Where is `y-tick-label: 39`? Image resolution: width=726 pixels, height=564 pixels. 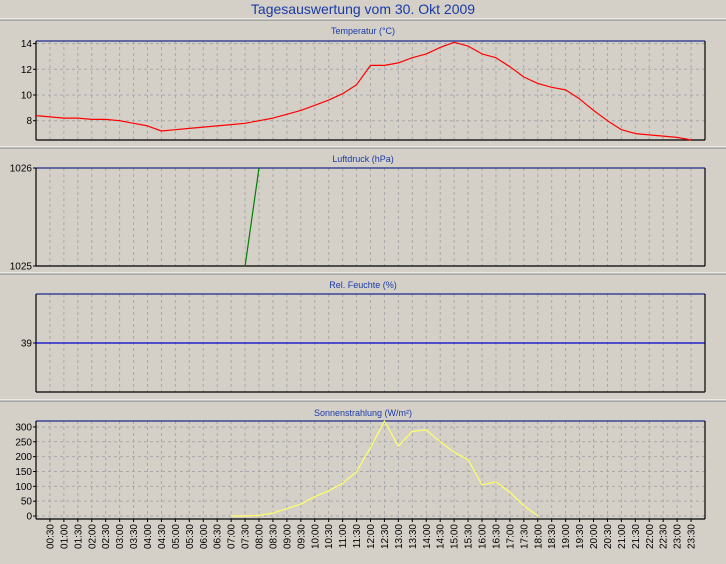 y-tick-label: 39 is located at coordinates (27, 344).